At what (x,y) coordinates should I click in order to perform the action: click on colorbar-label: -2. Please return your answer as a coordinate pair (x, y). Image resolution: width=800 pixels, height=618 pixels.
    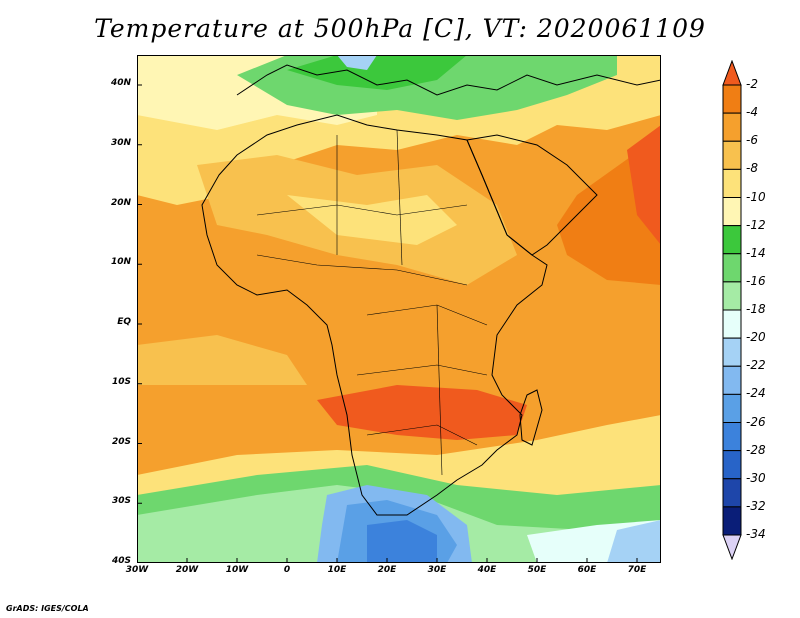
    Looking at the image, I should click on (752, 84).